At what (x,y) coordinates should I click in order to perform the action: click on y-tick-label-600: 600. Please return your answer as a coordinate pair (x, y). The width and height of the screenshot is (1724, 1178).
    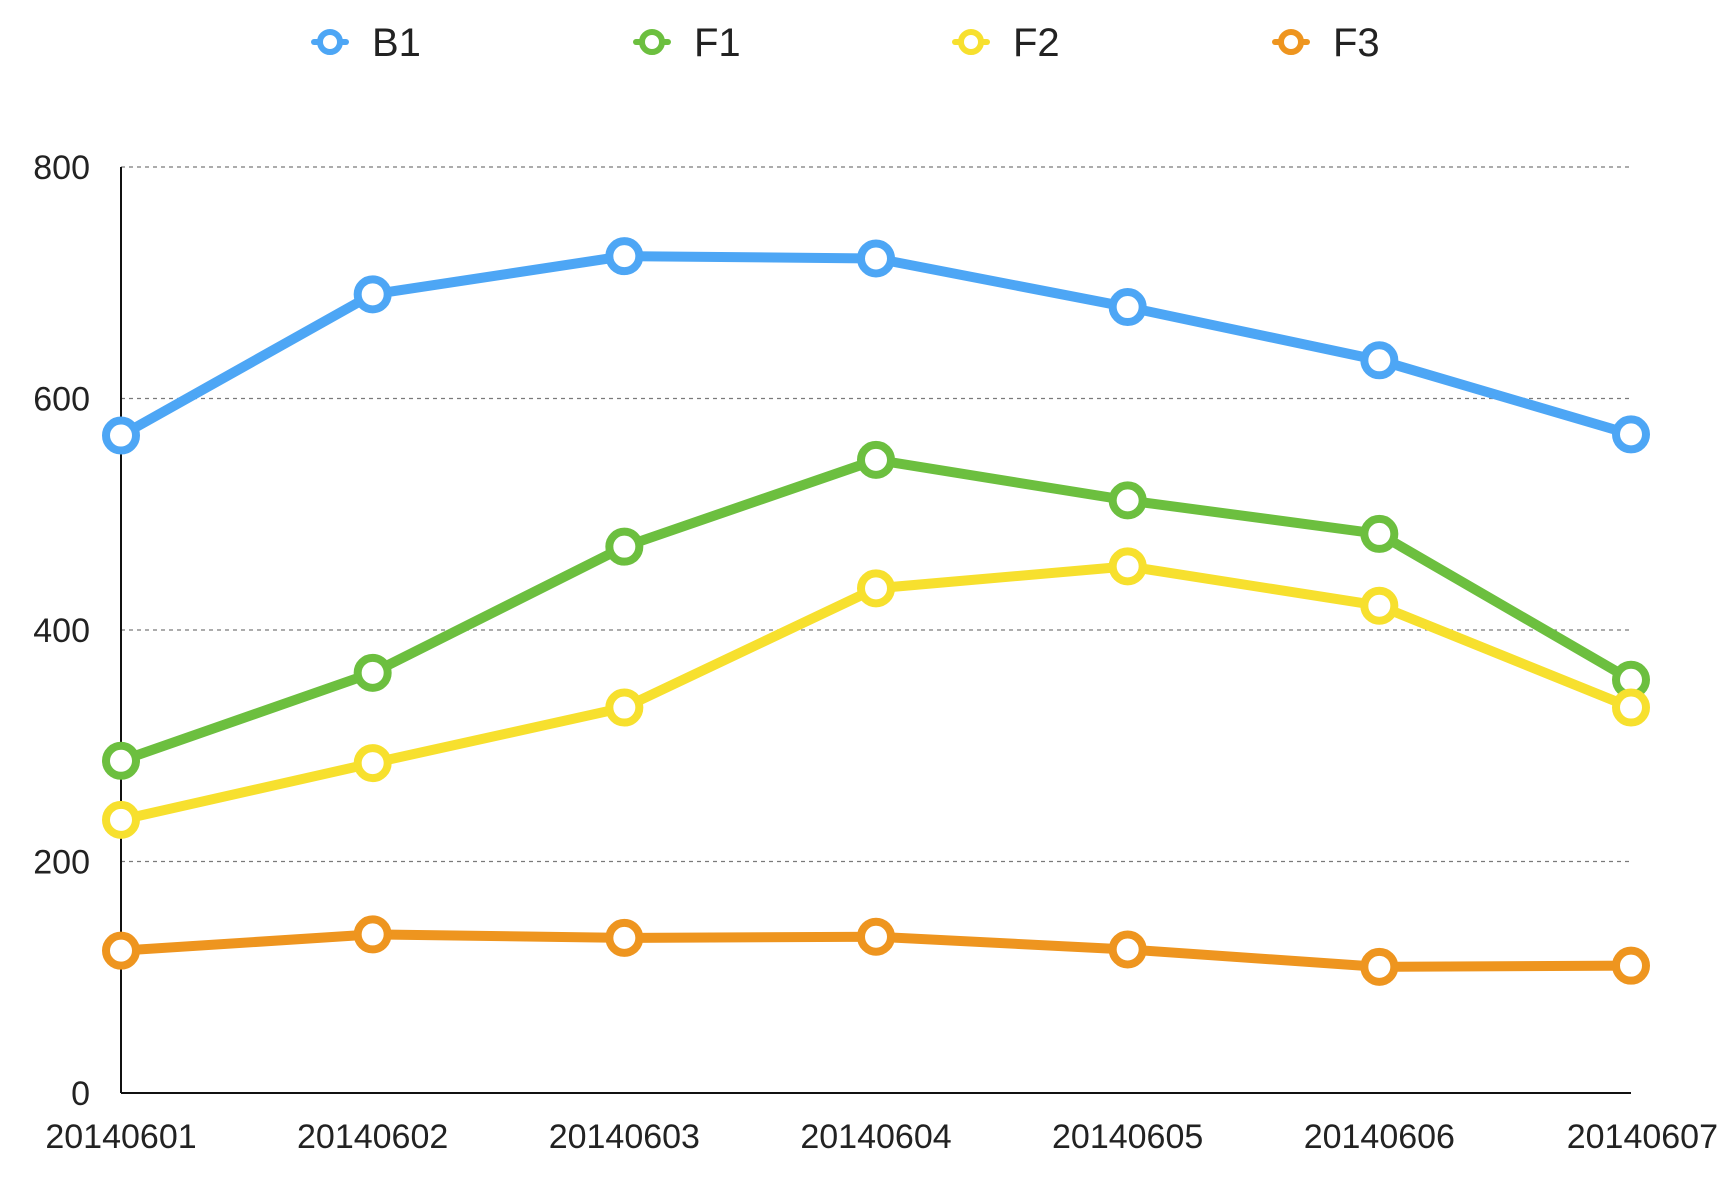
    Looking at the image, I should click on (61, 400).